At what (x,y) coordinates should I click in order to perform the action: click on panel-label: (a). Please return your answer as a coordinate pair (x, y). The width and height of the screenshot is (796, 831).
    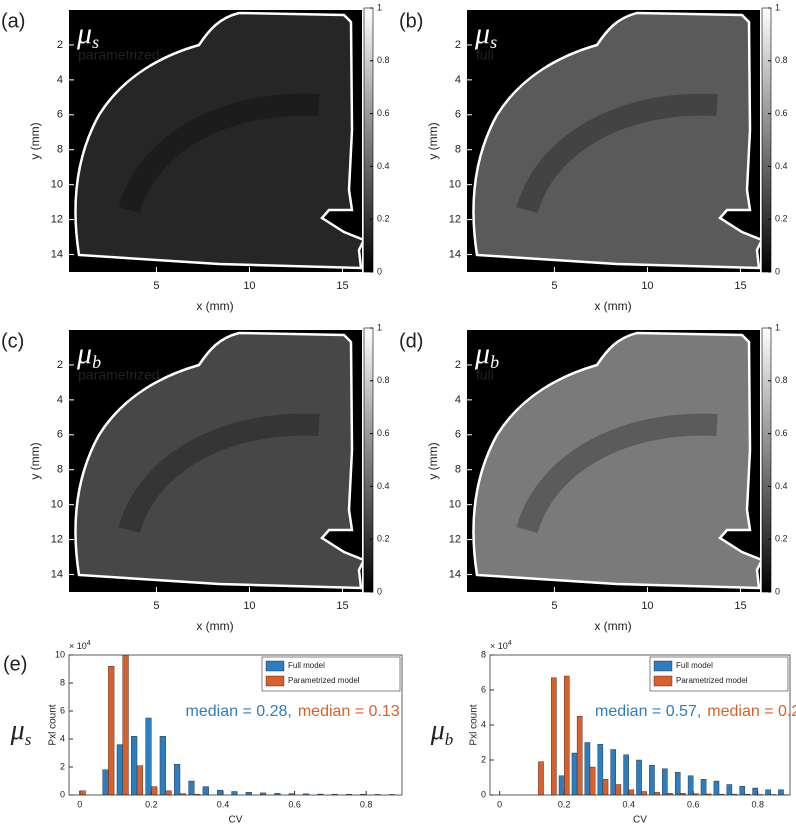
    Looking at the image, I should click on (13, 21).